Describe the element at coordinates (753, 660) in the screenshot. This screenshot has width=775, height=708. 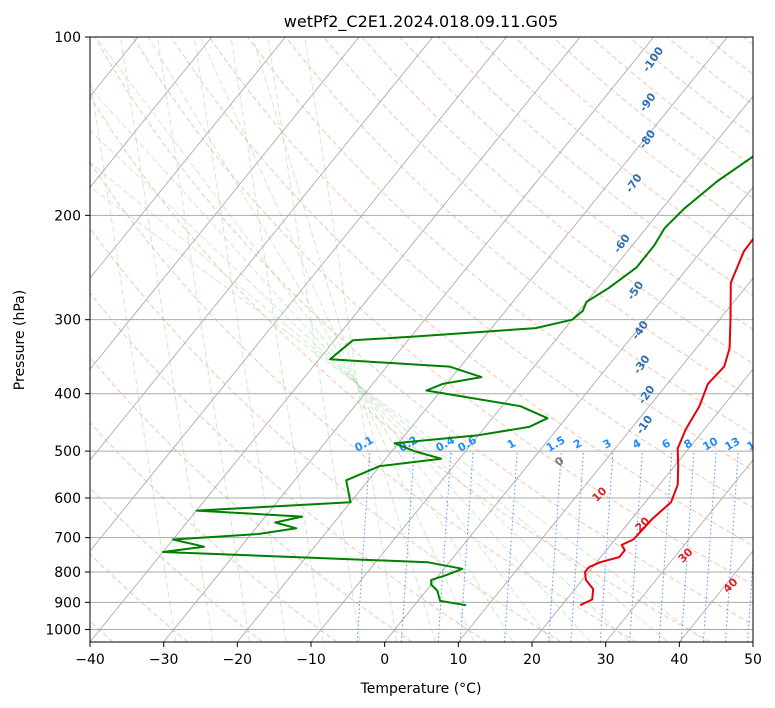
I see `x-tick-label: 50` at that location.